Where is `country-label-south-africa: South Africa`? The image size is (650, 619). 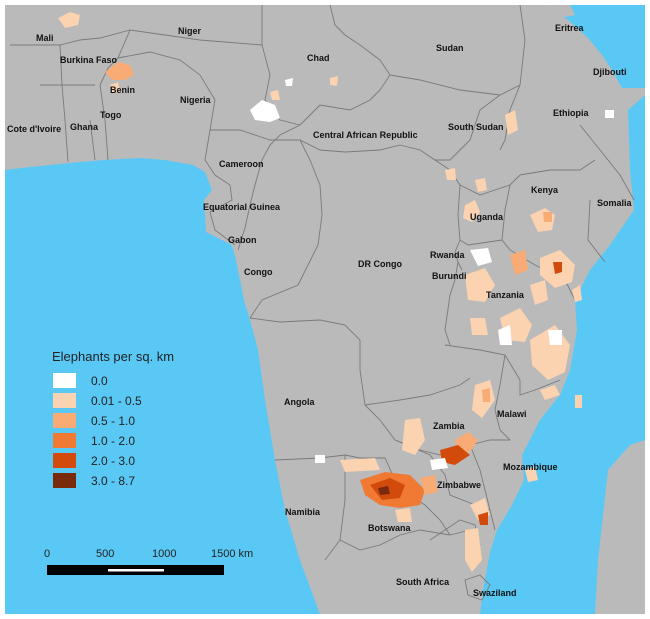
country-label-south-africa: South Africa is located at coordinates (423, 582).